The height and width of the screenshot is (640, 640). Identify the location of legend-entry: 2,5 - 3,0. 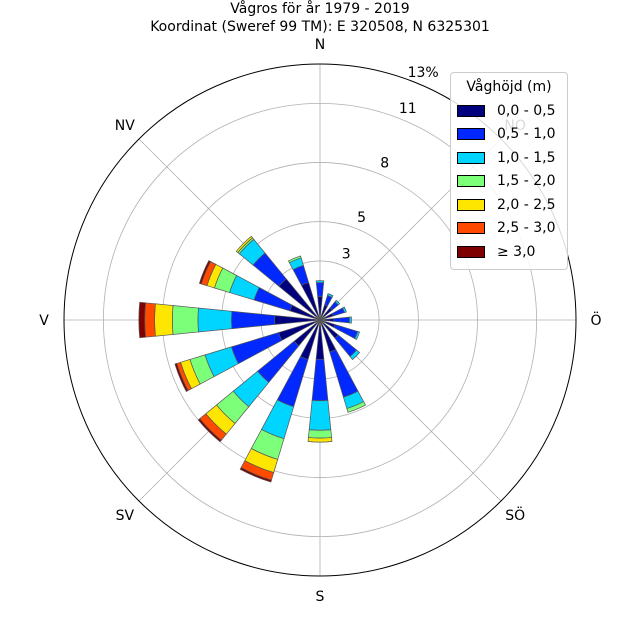
(509, 229).